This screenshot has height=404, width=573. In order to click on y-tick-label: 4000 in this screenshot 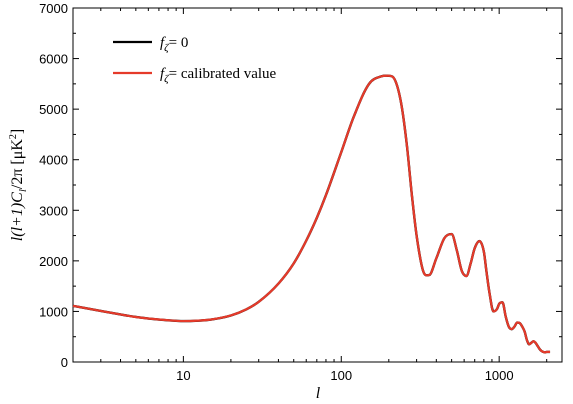, I will do `click(53, 160)`.